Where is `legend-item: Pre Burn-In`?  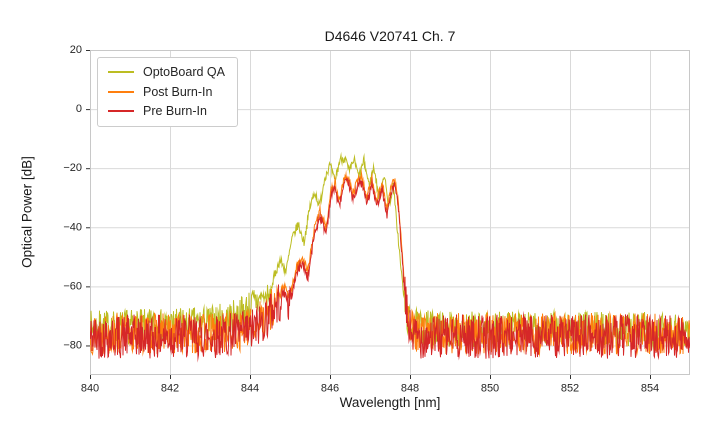
legend-item: Pre Burn-In is located at coordinates (166, 111).